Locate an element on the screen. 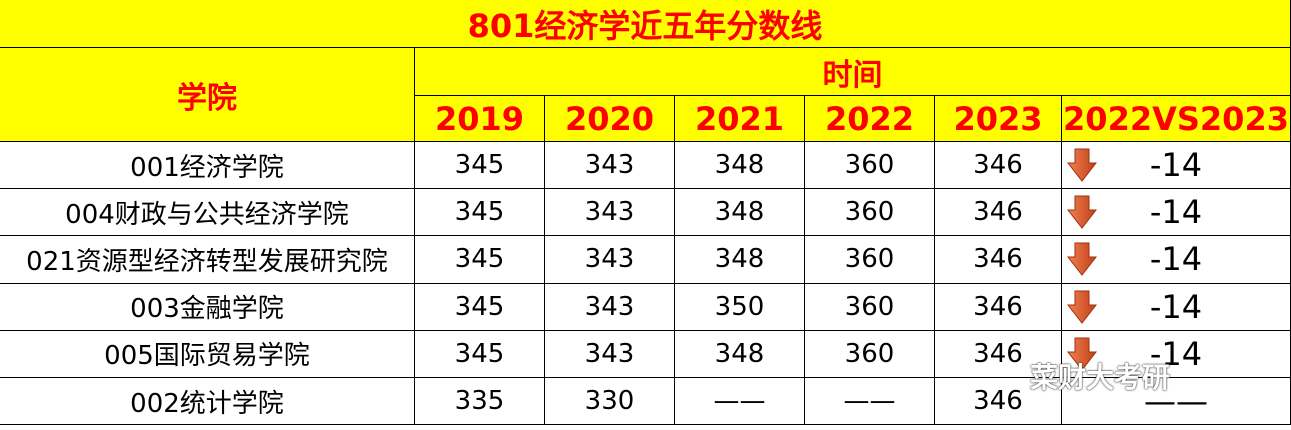 The image size is (1291, 430). title: 801经济学近五年分数线 is located at coordinates (645, 24).